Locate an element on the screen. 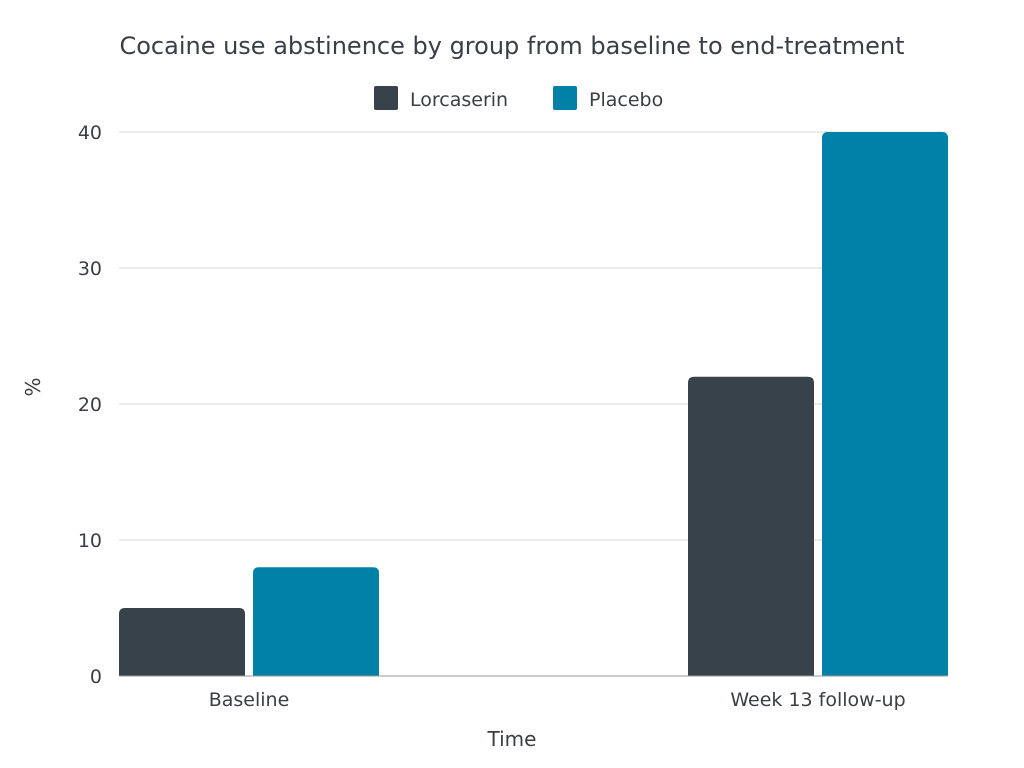  y-tick-label: 20 is located at coordinates (90, 405).